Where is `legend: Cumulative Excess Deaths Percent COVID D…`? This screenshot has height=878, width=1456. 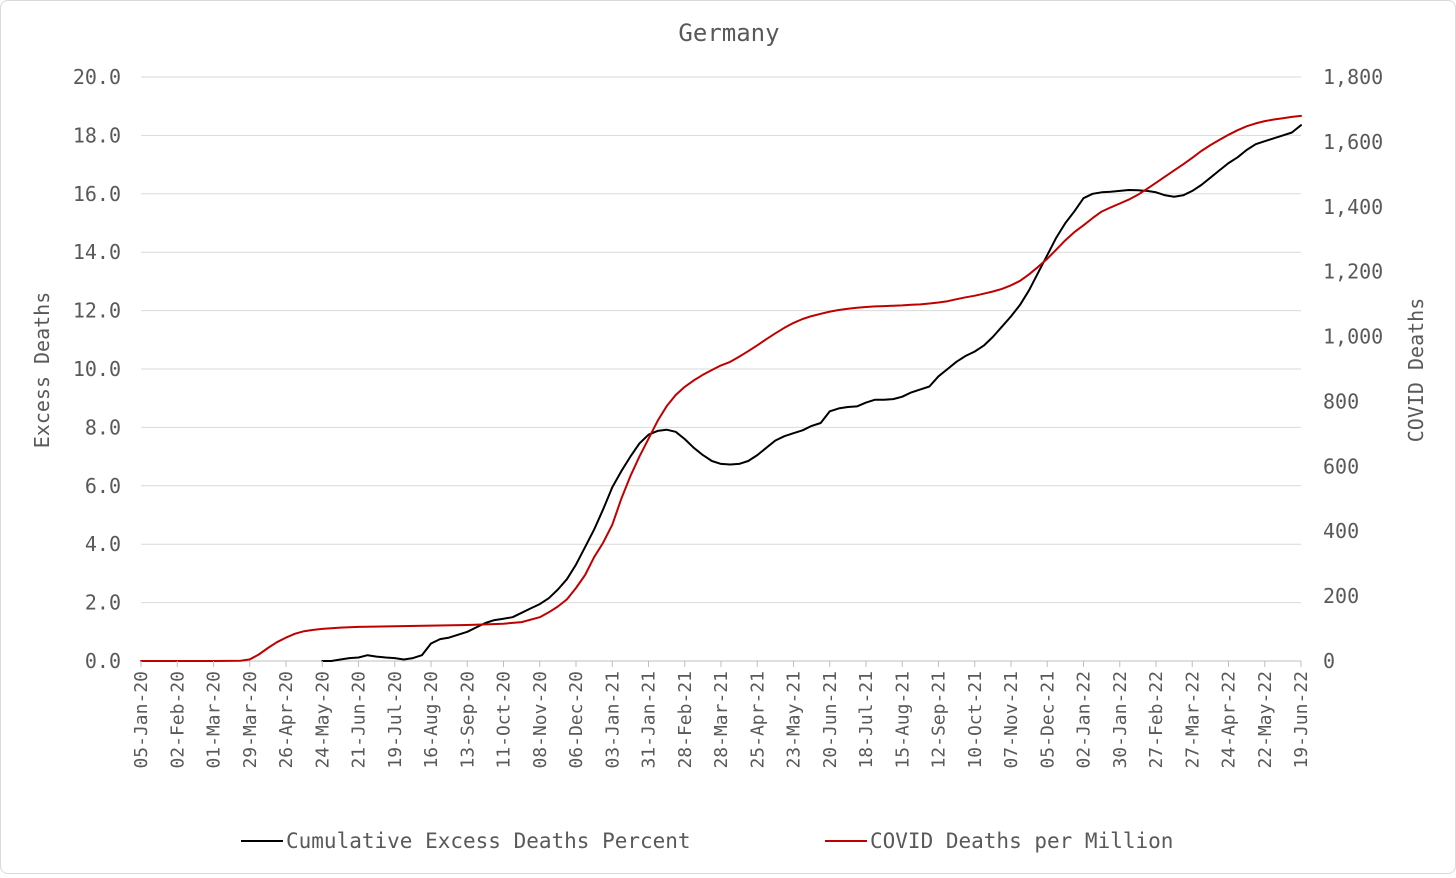
legend: Cumulative Excess Deaths Percent COVID D… is located at coordinates (707, 841).